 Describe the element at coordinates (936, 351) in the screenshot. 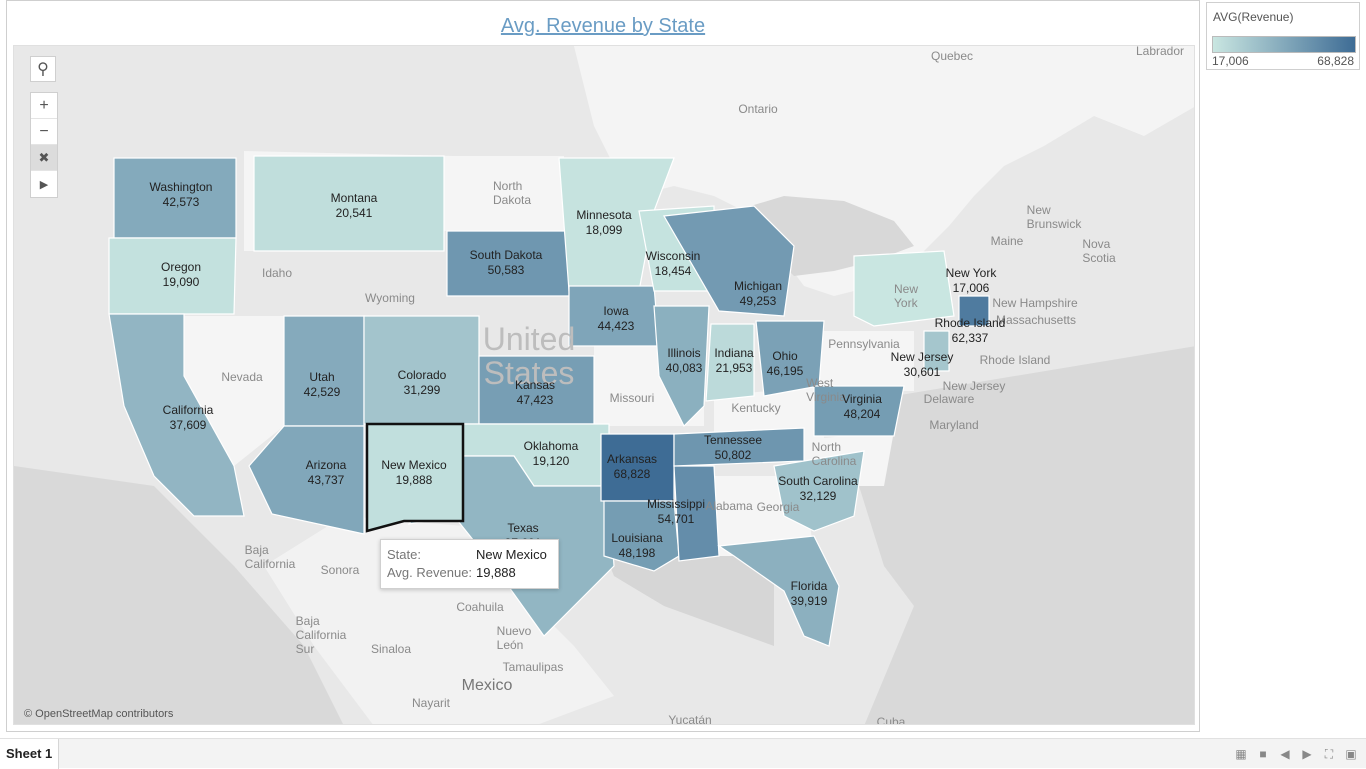

I see `state-new-jersey` at that location.